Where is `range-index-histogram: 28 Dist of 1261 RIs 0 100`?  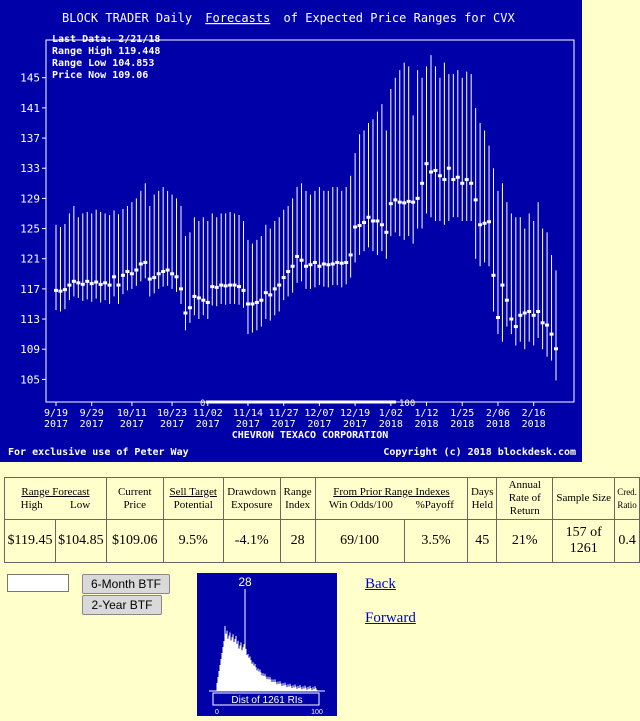 range-index-histogram: 28 Dist of 1261 RIs 0 100 is located at coordinates (267, 645).